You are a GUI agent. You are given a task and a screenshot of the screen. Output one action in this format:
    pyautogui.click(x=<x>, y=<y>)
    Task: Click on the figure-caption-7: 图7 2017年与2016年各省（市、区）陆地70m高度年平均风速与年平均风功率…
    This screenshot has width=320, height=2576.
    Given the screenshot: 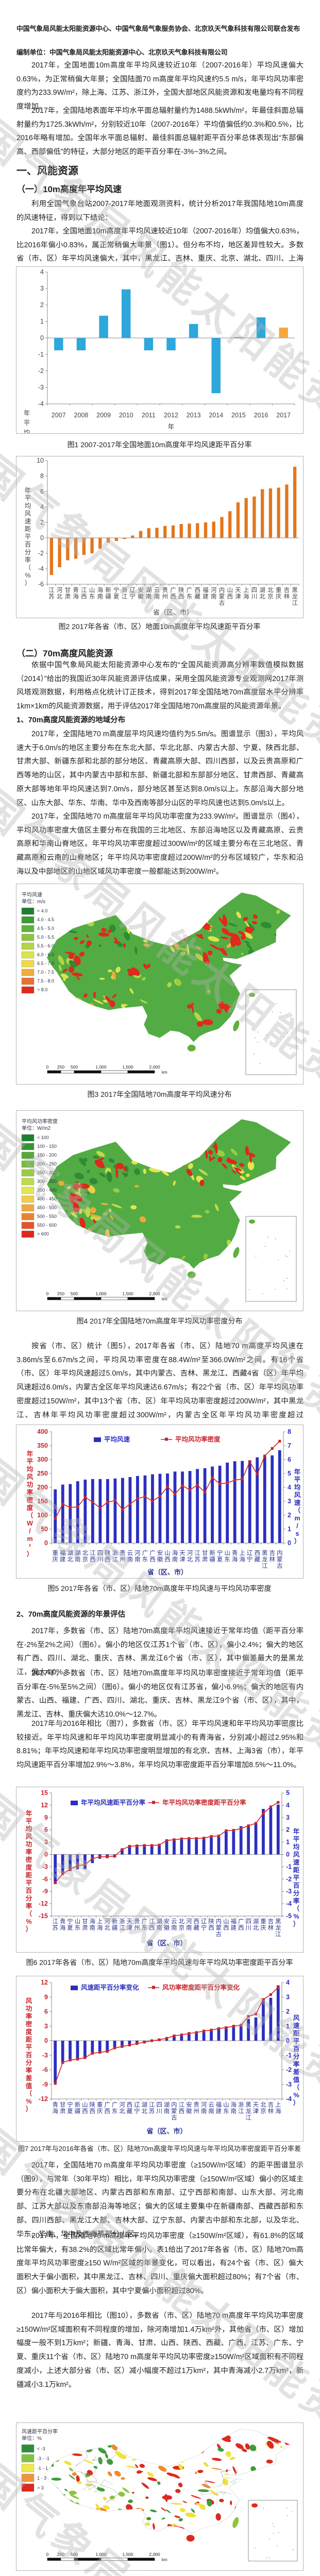 What is the action you would take?
    pyautogui.click(x=159, y=2149)
    